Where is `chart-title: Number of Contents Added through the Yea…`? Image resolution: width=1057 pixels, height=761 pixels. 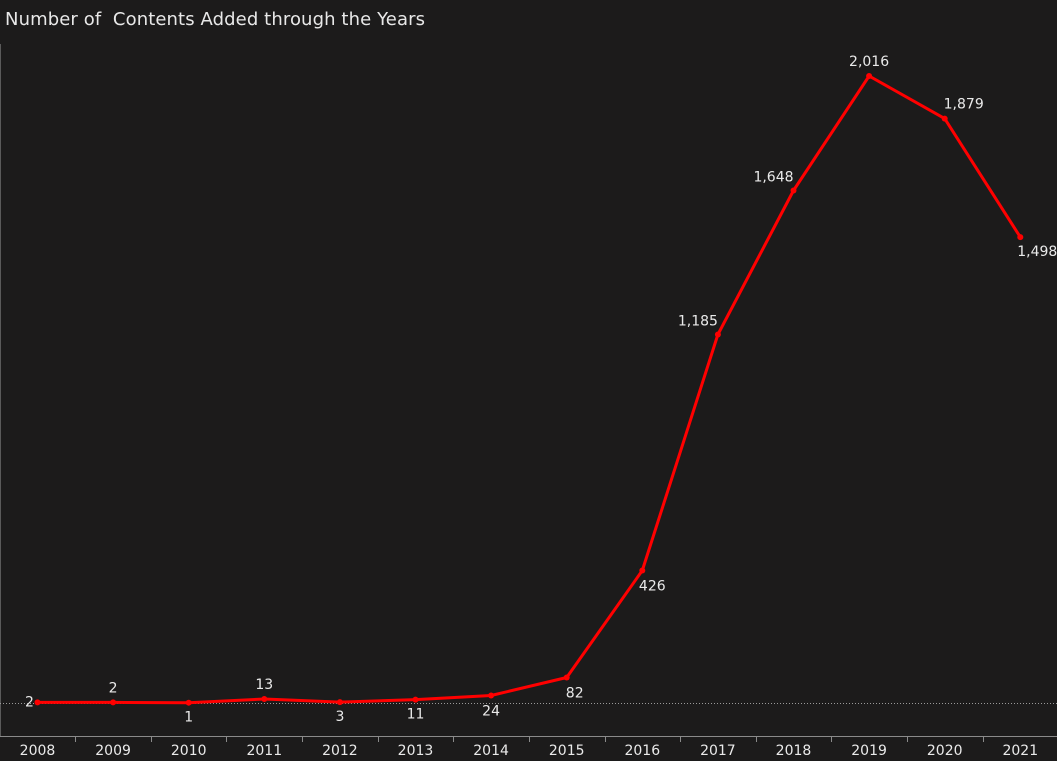 chart-title: Number of Contents Added through the Yea… is located at coordinates (215, 19).